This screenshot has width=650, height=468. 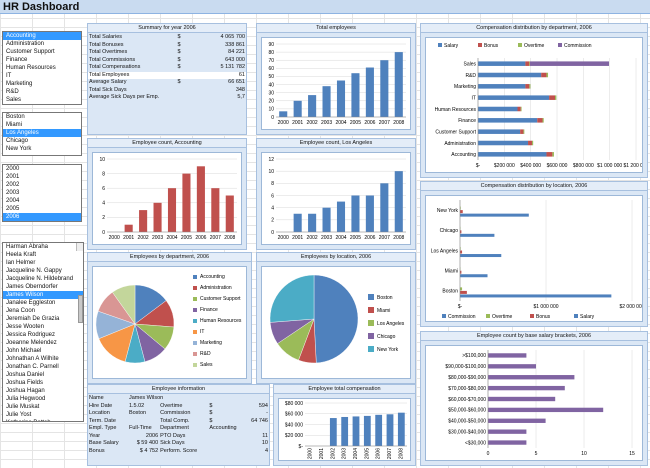 What do you see at coordinates (297, 123) in the screenshot?
I see `tick-label: 2001` at bounding box center [297, 123].